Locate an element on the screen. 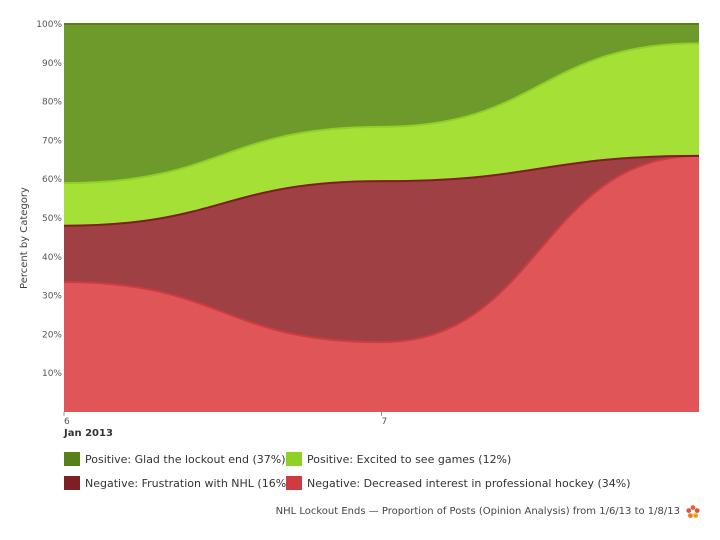  y-tick-label: 80% is located at coordinates (52, 103).